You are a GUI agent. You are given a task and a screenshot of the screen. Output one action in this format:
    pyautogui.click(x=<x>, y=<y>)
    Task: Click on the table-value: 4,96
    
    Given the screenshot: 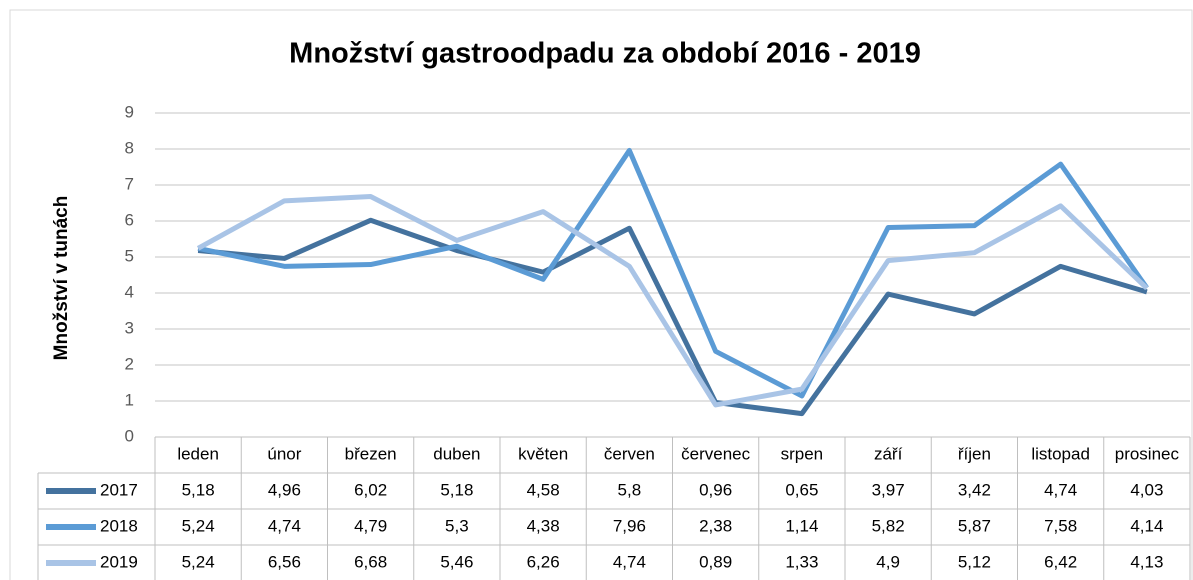 What is the action you would take?
    pyautogui.click(x=284, y=489)
    